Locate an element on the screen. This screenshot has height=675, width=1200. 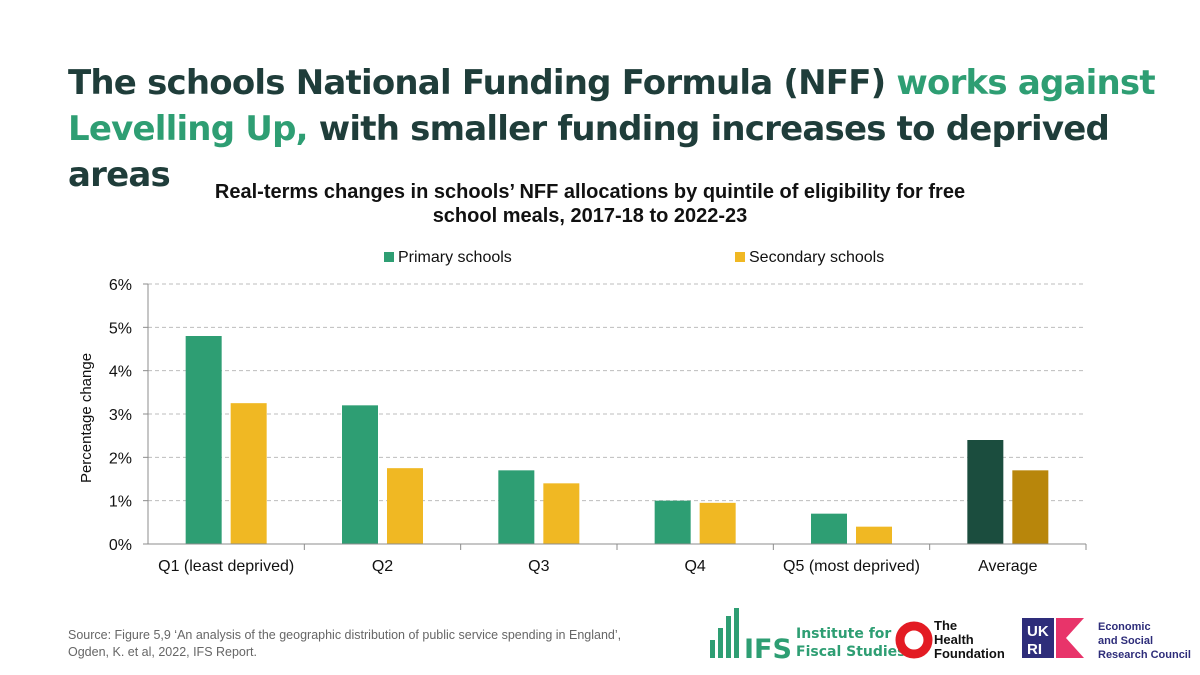
ukri-badge: UK RI is located at coordinates (1038, 638).